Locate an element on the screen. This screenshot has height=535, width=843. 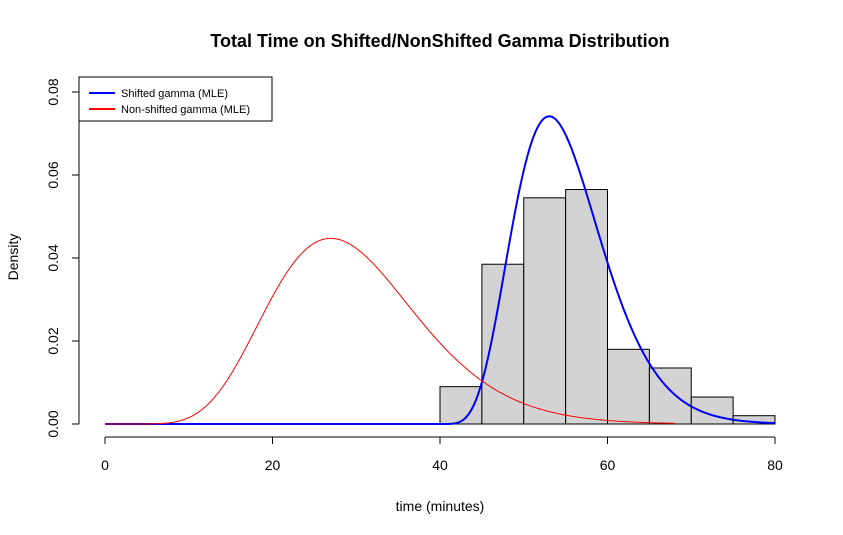
x-tick-label: 80 is located at coordinates (775, 465).